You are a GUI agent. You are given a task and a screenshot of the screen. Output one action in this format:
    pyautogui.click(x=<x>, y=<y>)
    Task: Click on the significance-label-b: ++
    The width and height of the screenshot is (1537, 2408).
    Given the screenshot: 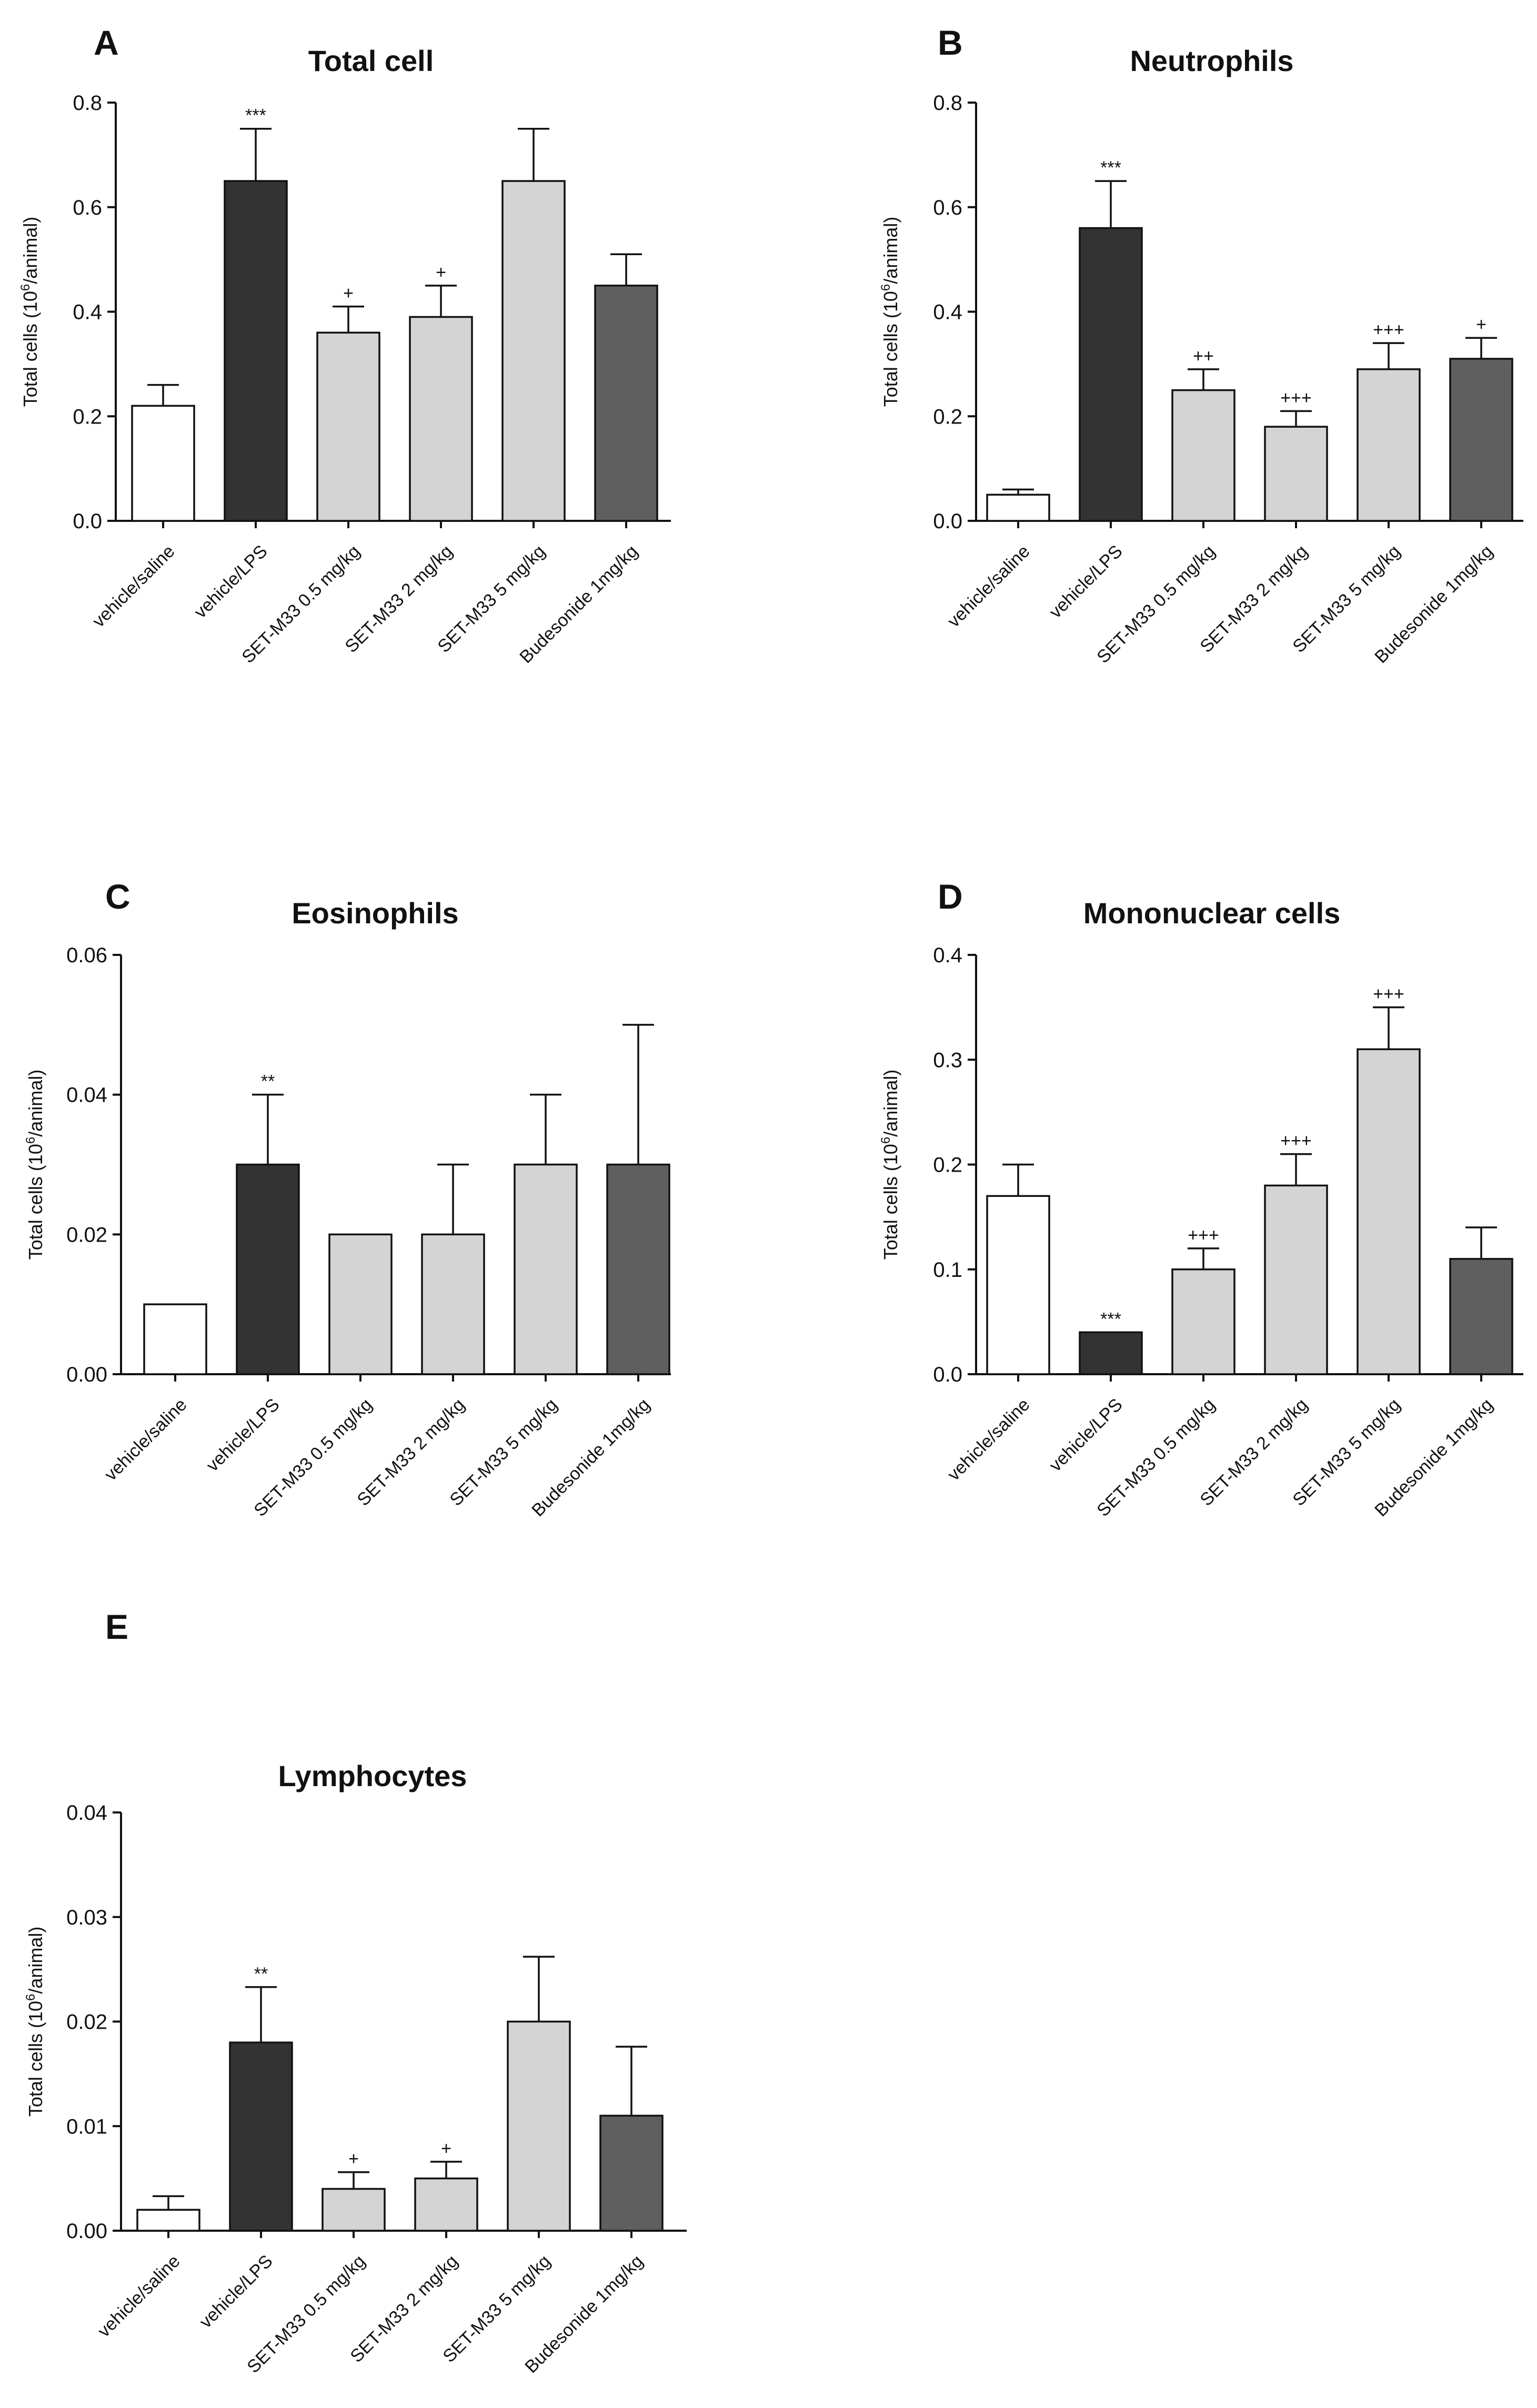 What is the action you would take?
    pyautogui.click(x=1203, y=356)
    